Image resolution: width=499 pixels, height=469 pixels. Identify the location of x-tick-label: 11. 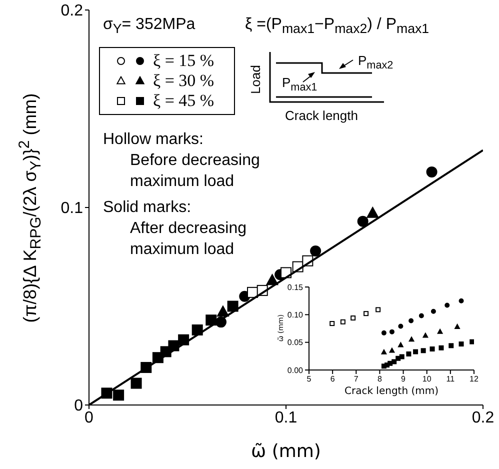
(451, 379).